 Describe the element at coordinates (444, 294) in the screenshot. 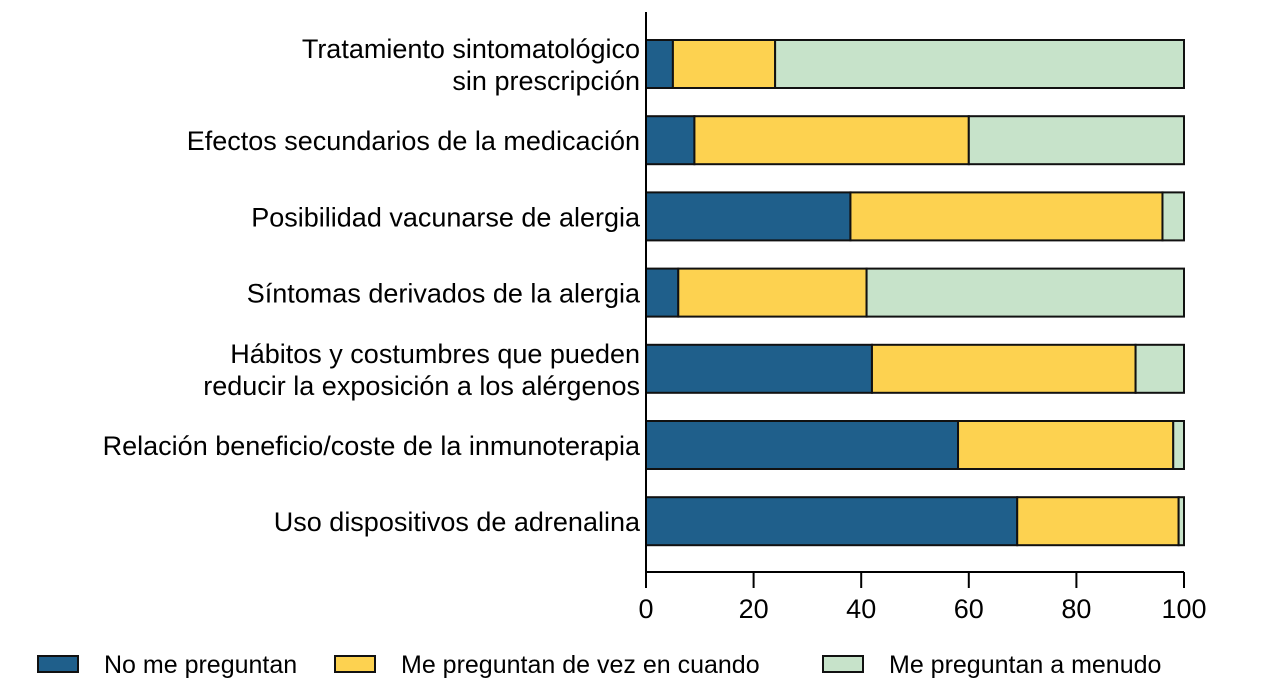

I see `category-label: Síntomas derivados de la alergia` at that location.